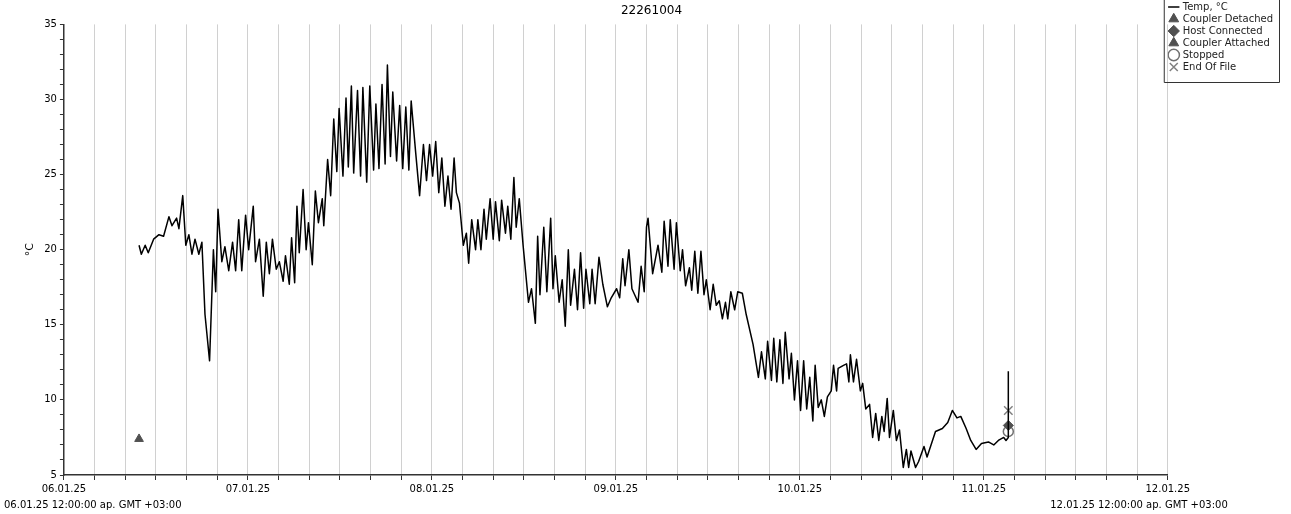  Describe the element at coordinates (30, 249) in the screenshot. I see `y-axis-title: °C` at that location.